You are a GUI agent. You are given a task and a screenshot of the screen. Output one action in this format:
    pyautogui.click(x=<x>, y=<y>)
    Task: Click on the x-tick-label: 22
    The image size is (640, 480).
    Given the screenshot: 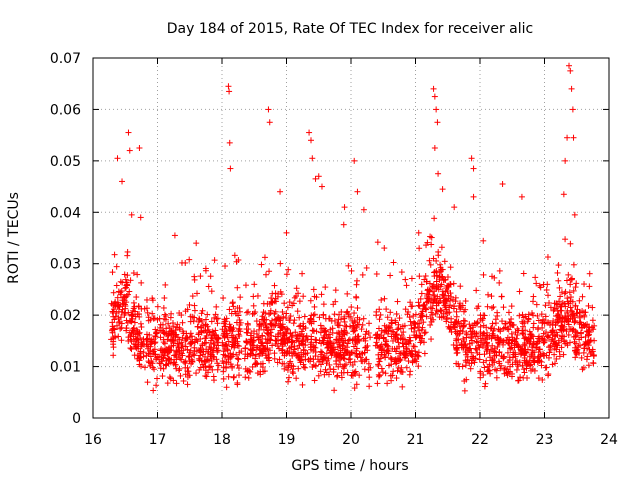 What is the action you would take?
    pyautogui.click(x=480, y=440)
    